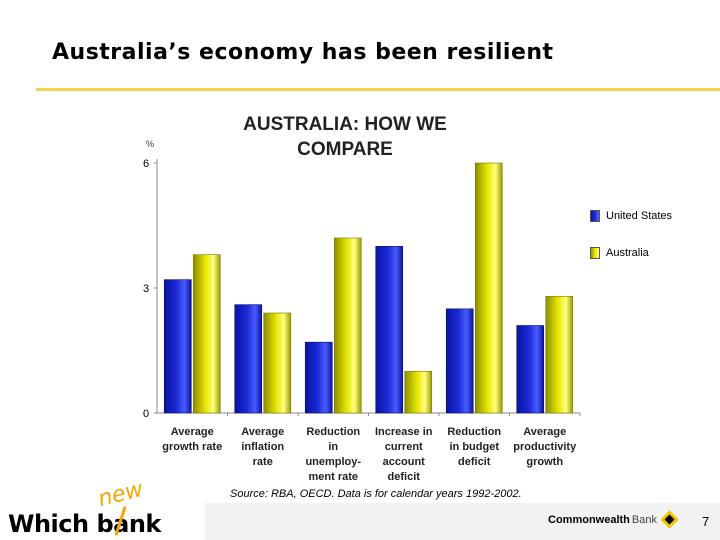 The height and width of the screenshot is (540, 720). I want to click on x-tick-label-2: Reduction in unemploy-ment rate, so click(333, 454).